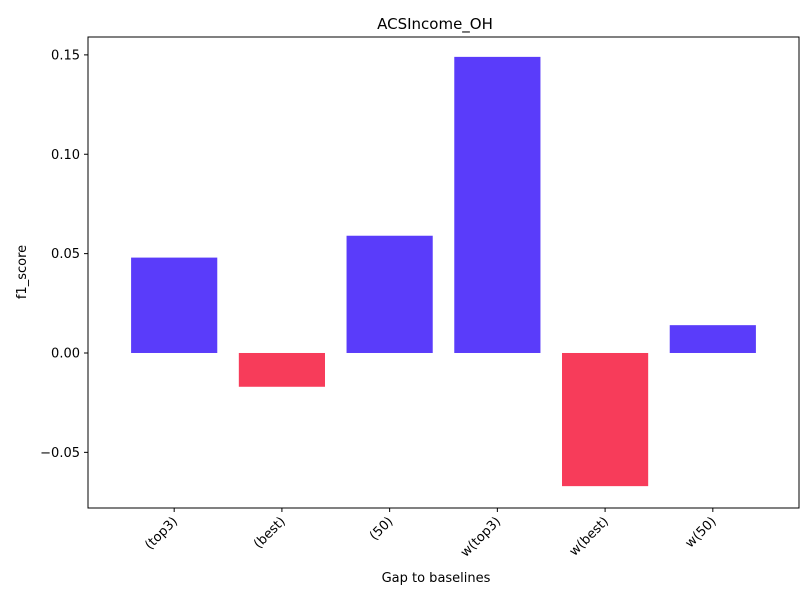 Image resolution: width=800 pixels, height=600 pixels. I want to click on y-tick-label: 0.05, so click(65, 254).